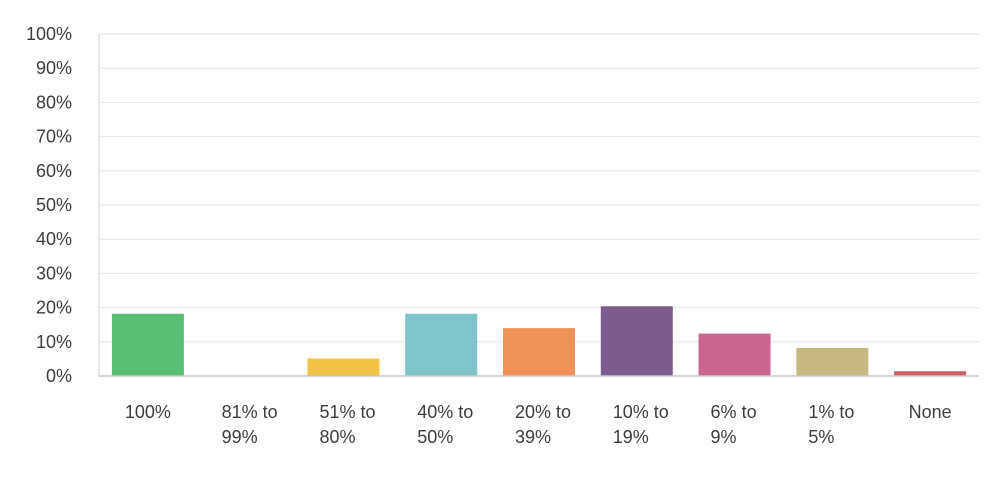  What do you see at coordinates (543, 412) in the screenshot?
I see `x-tick-label-line: 20% to` at bounding box center [543, 412].